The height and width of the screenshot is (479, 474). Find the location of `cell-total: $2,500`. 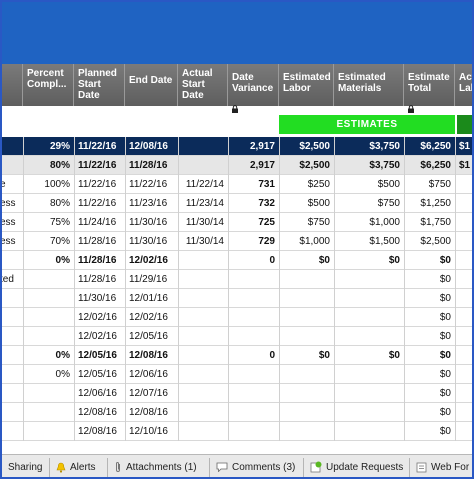

cell-total: $2,500 is located at coordinates (435, 241).